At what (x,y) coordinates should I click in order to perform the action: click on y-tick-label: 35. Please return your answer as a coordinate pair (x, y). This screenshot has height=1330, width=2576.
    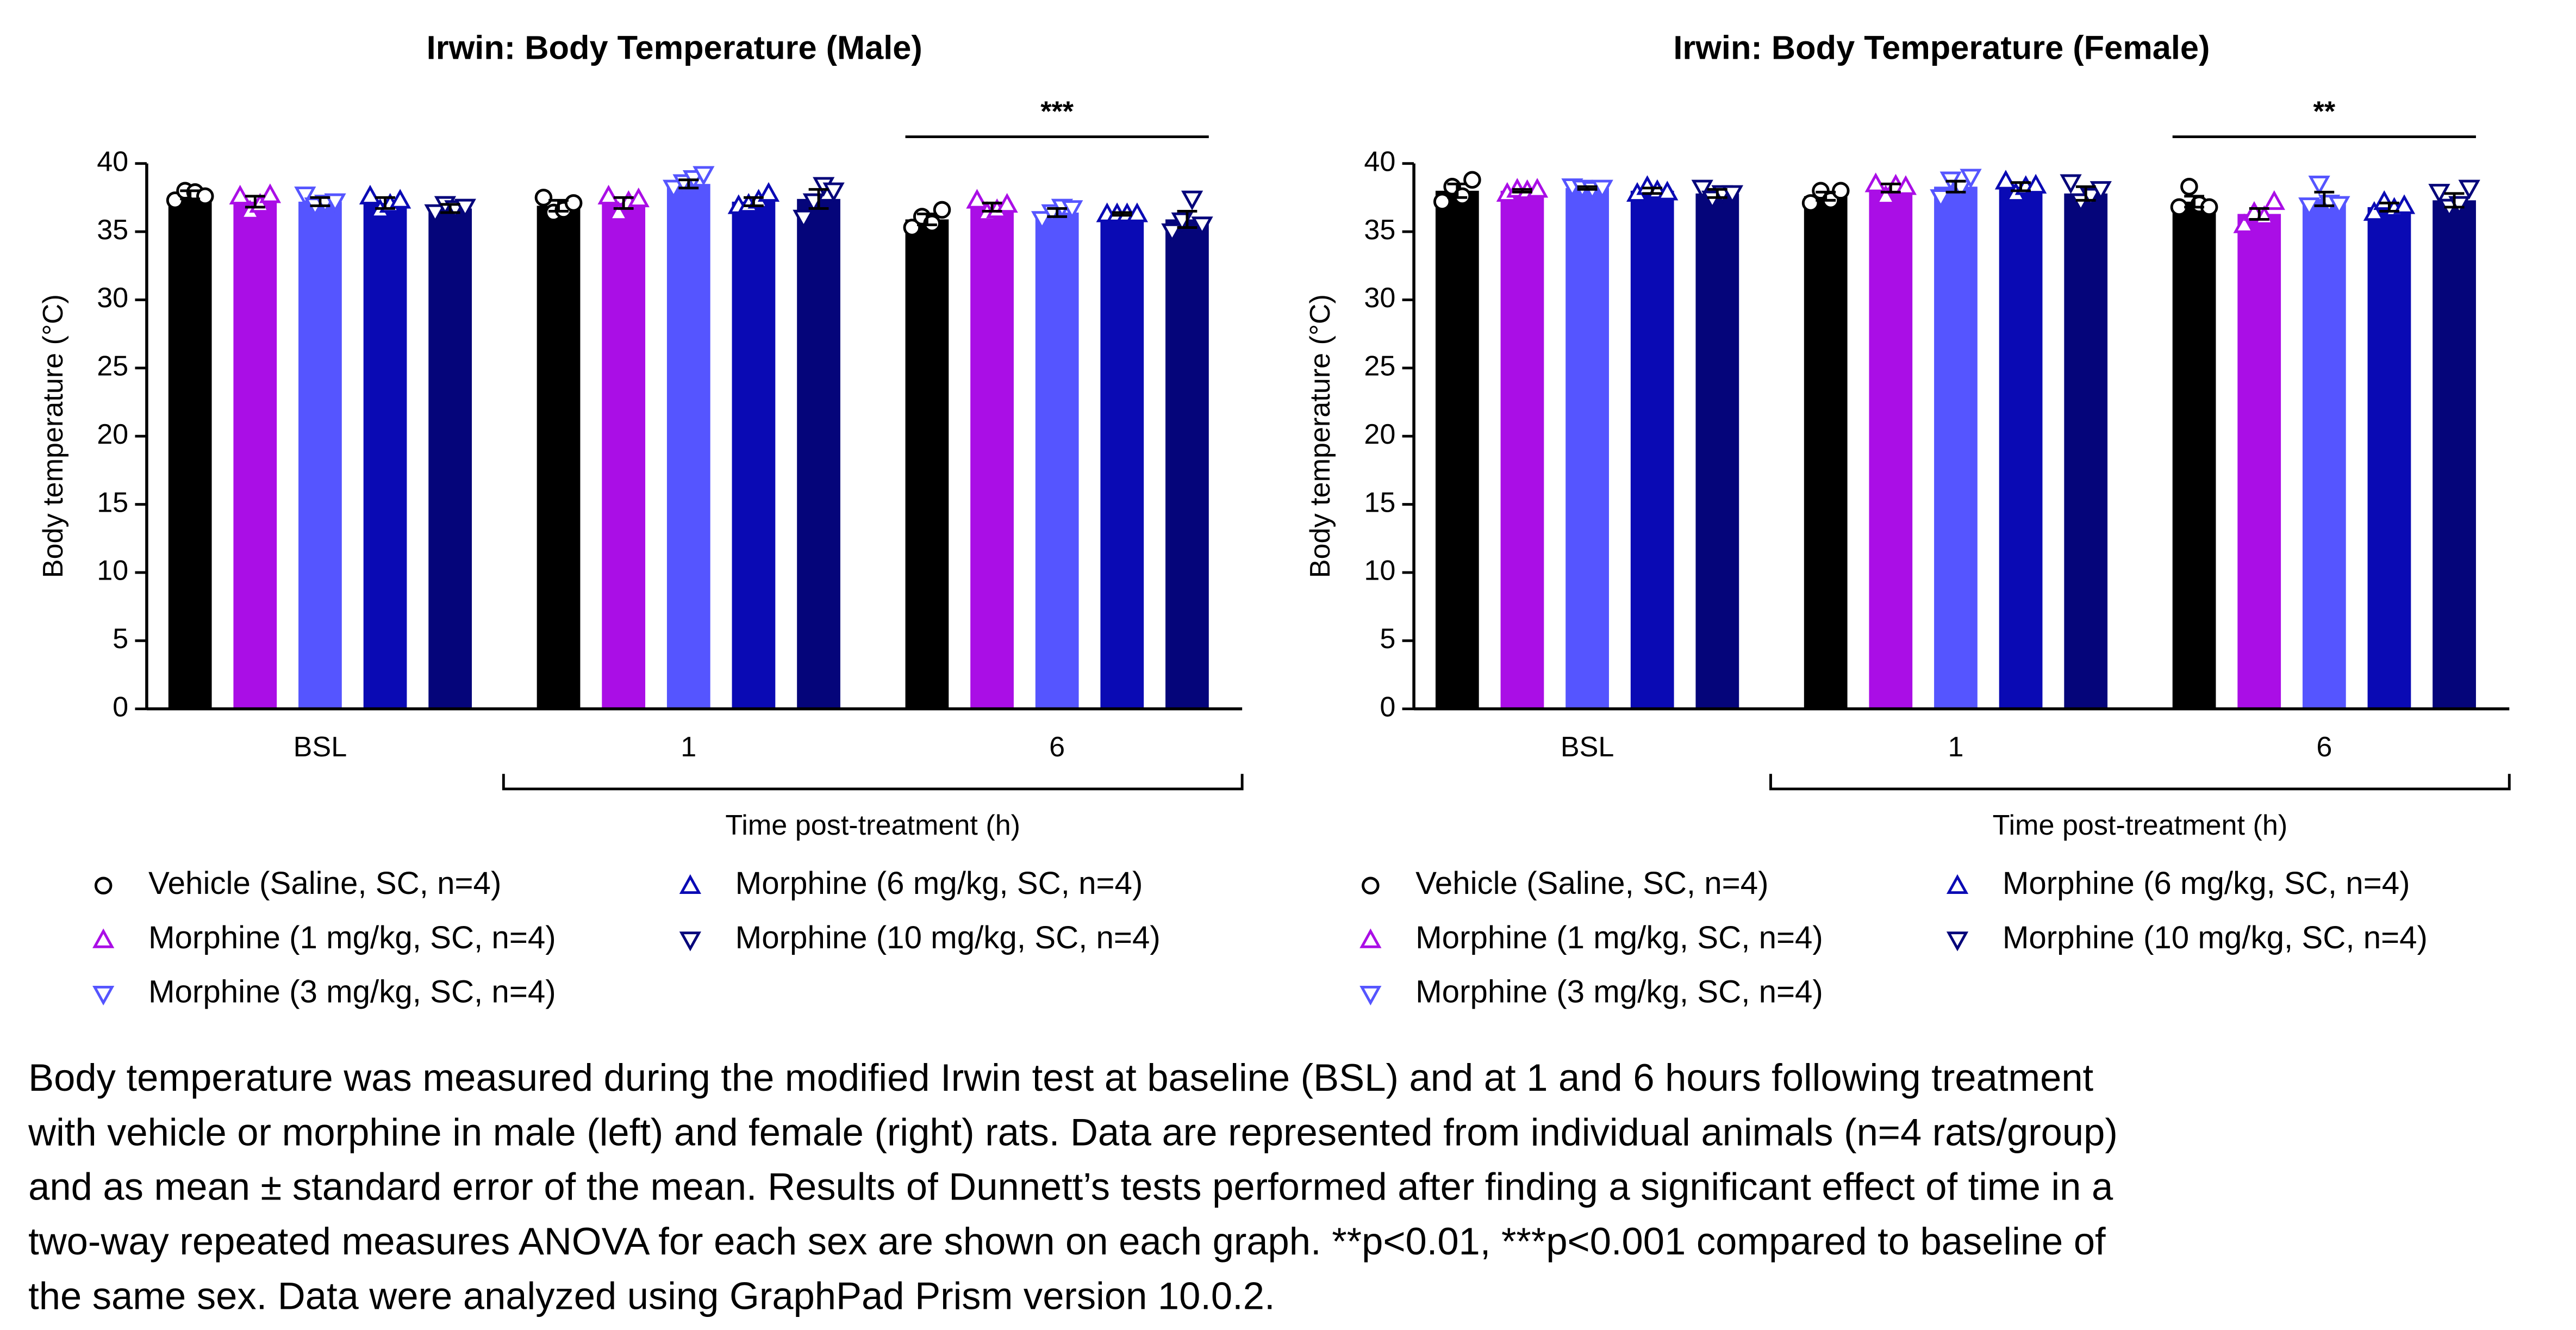
    Looking at the image, I should click on (1380, 230).